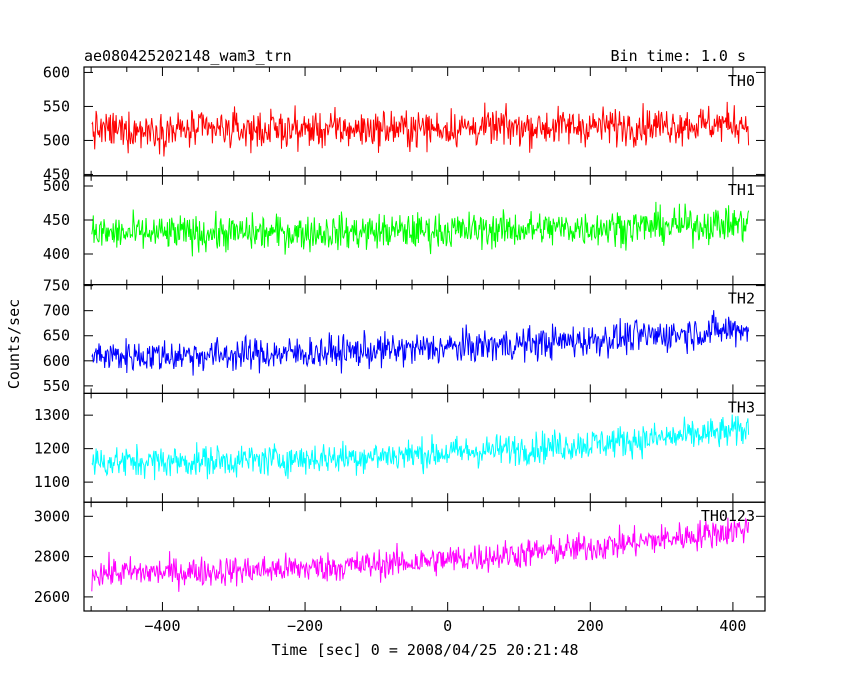 This screenshot has height=680, width=850. I want to click on x-tick-label: −200, so click(305, 626).